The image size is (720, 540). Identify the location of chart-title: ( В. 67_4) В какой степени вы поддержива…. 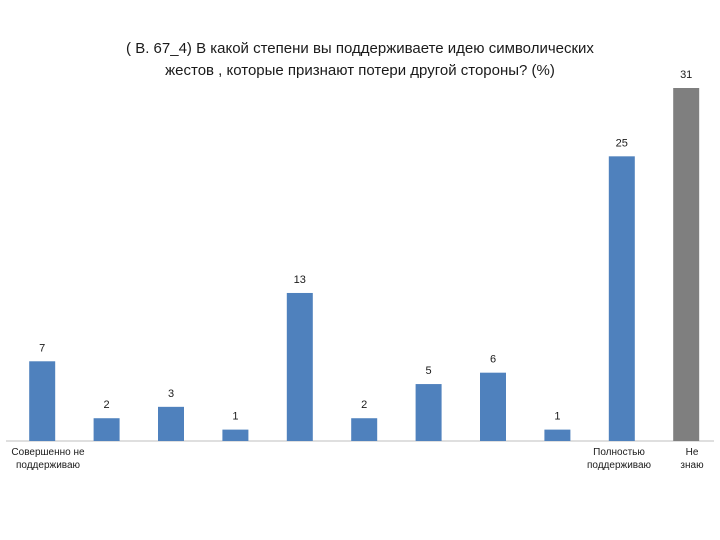
(360, 60).